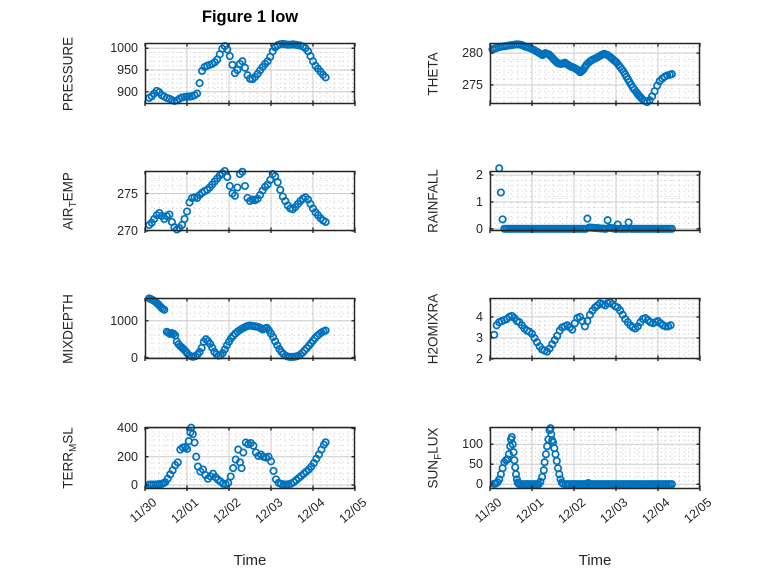  What do you see at coordinates (433, 328) in the screenshot?
I see `y-axis-label-h2omixra: H2OMIXRA` at bounding box center [433, 328].